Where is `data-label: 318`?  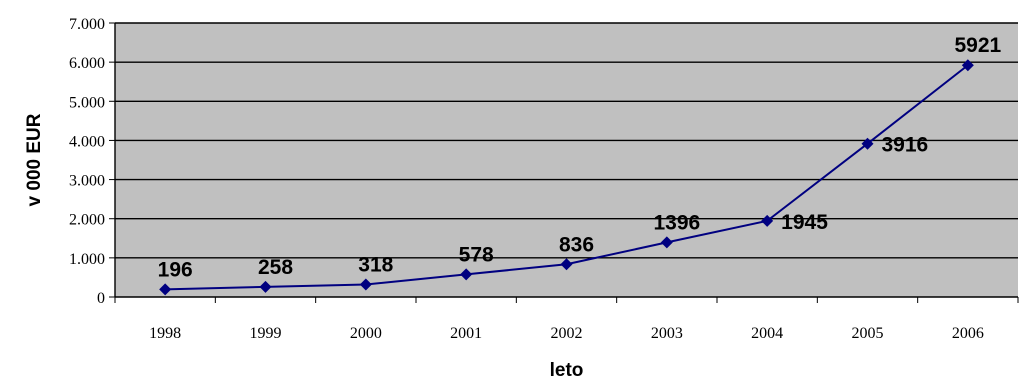 data-label: 318 is located at coordinates (375, 265).